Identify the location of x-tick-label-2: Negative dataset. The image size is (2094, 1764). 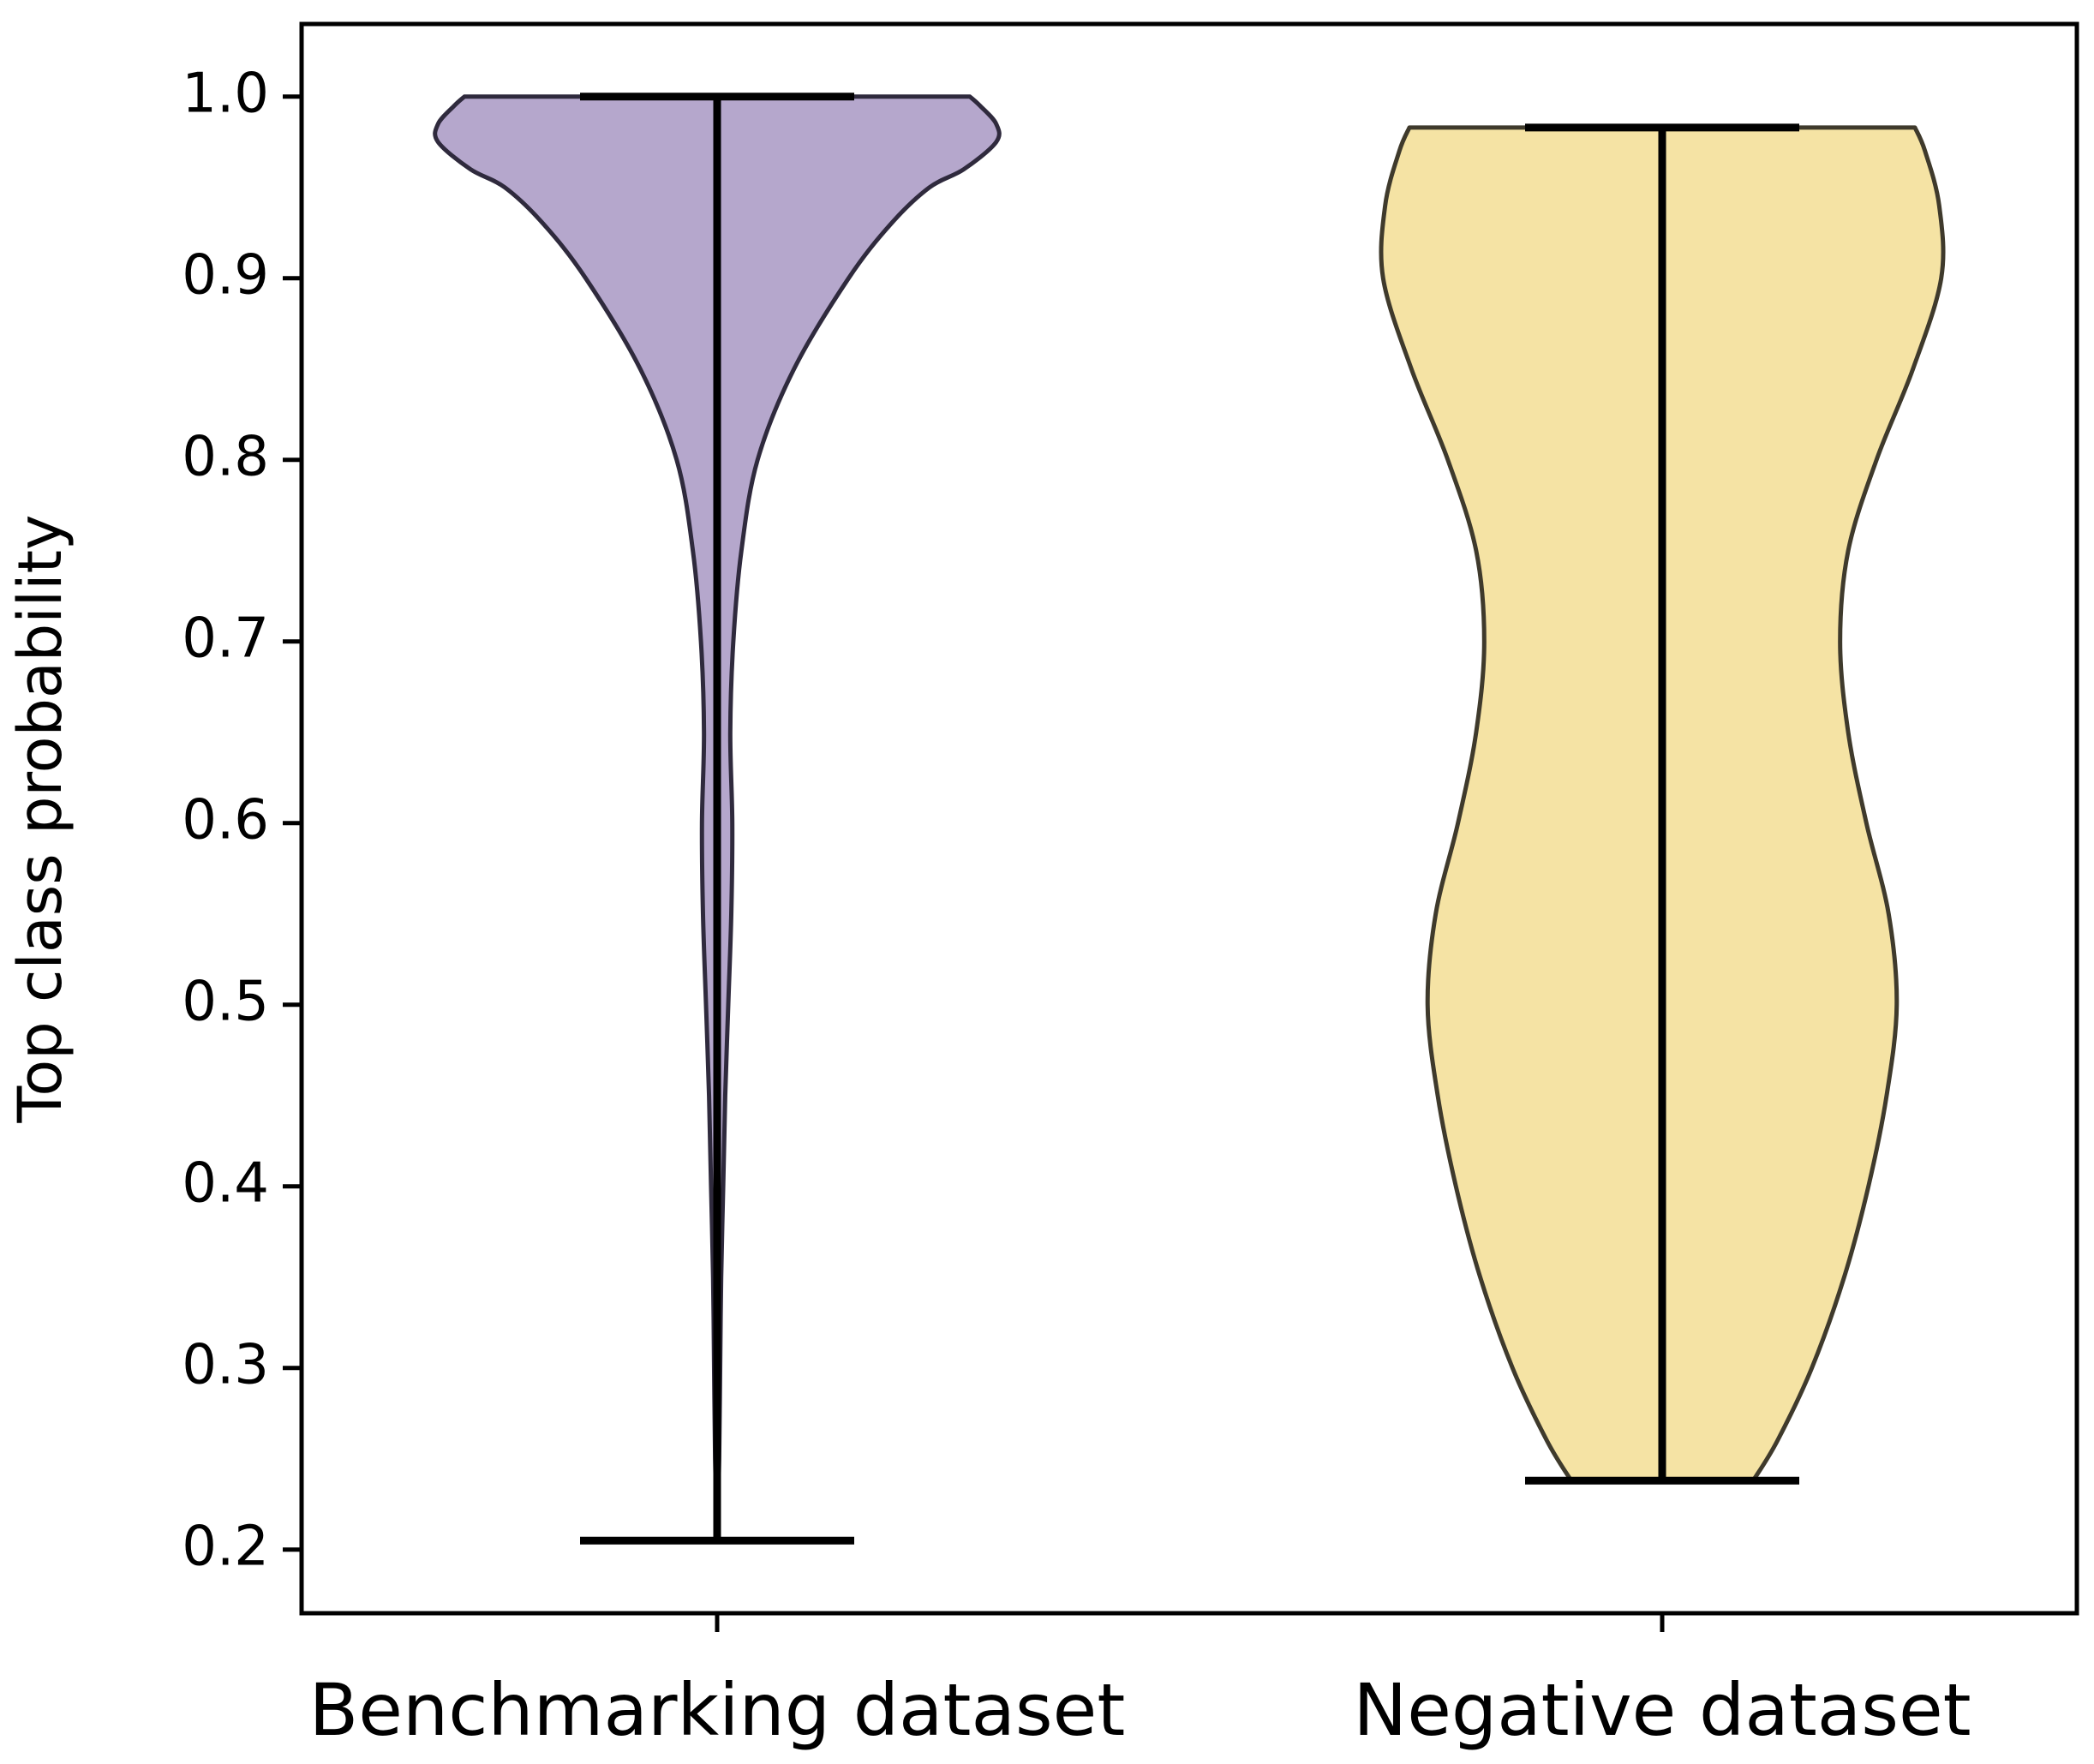
(1662, 1710).